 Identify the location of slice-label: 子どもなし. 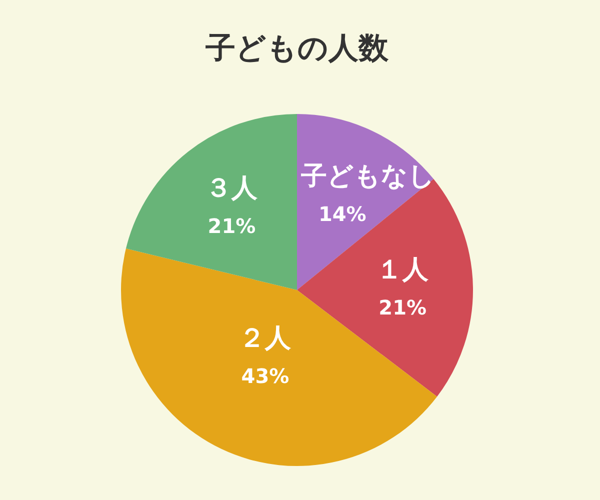
(367, 176).